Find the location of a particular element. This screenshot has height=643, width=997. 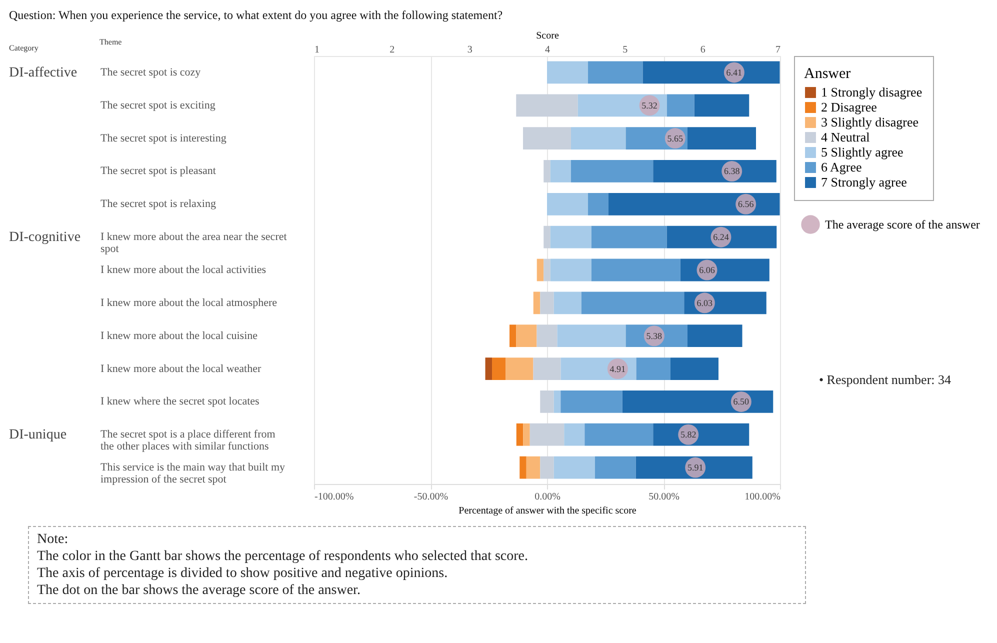

text: DI-cognitive is located at coordinates (45, 238).